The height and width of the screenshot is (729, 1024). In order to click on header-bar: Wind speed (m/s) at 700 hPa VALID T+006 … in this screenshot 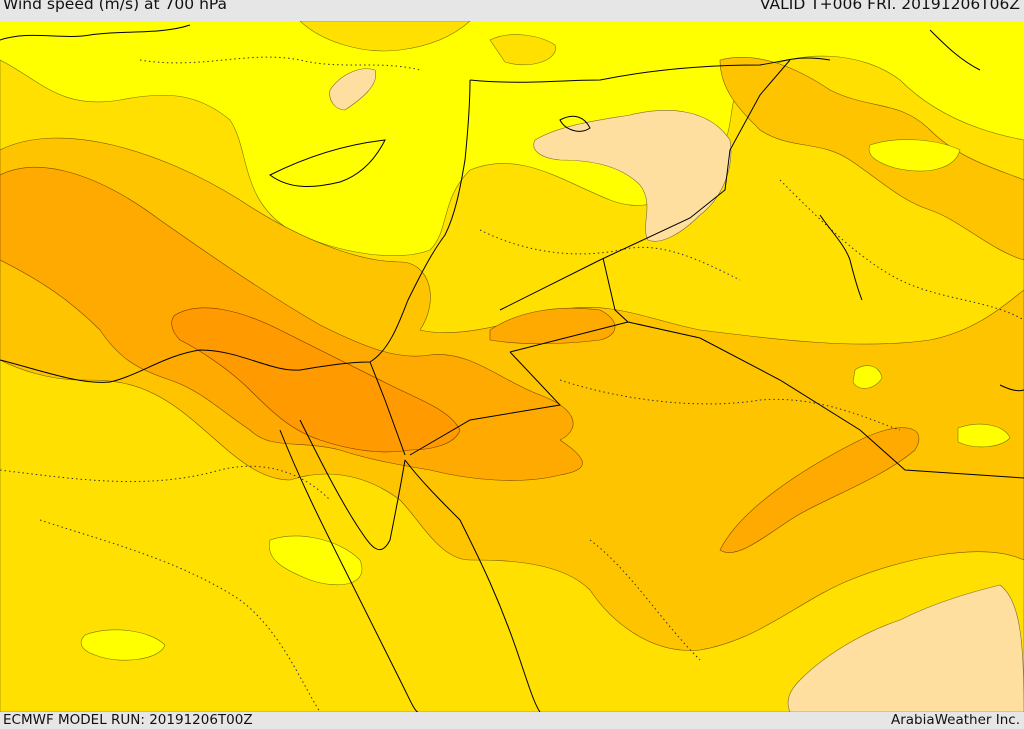, I will do `click(512, 10)`.